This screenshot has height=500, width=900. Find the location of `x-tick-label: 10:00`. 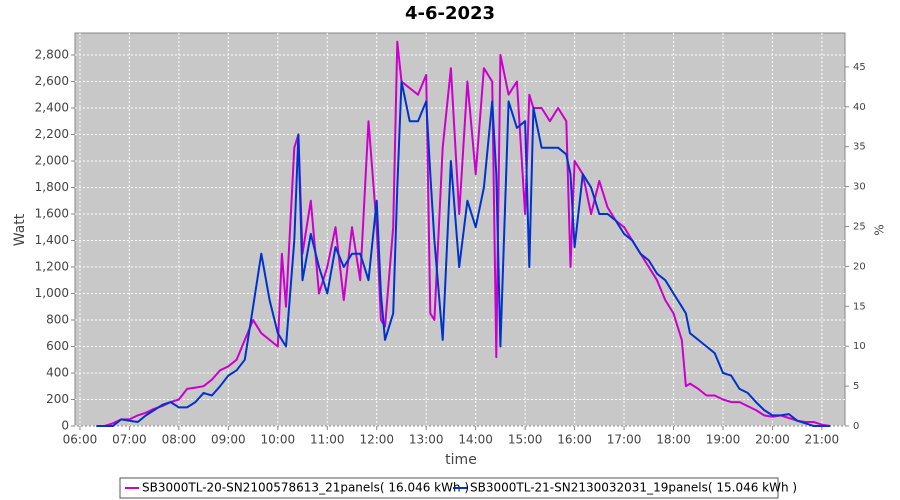

x-tick-label: 10:00 is located at coordinates (278, 440).